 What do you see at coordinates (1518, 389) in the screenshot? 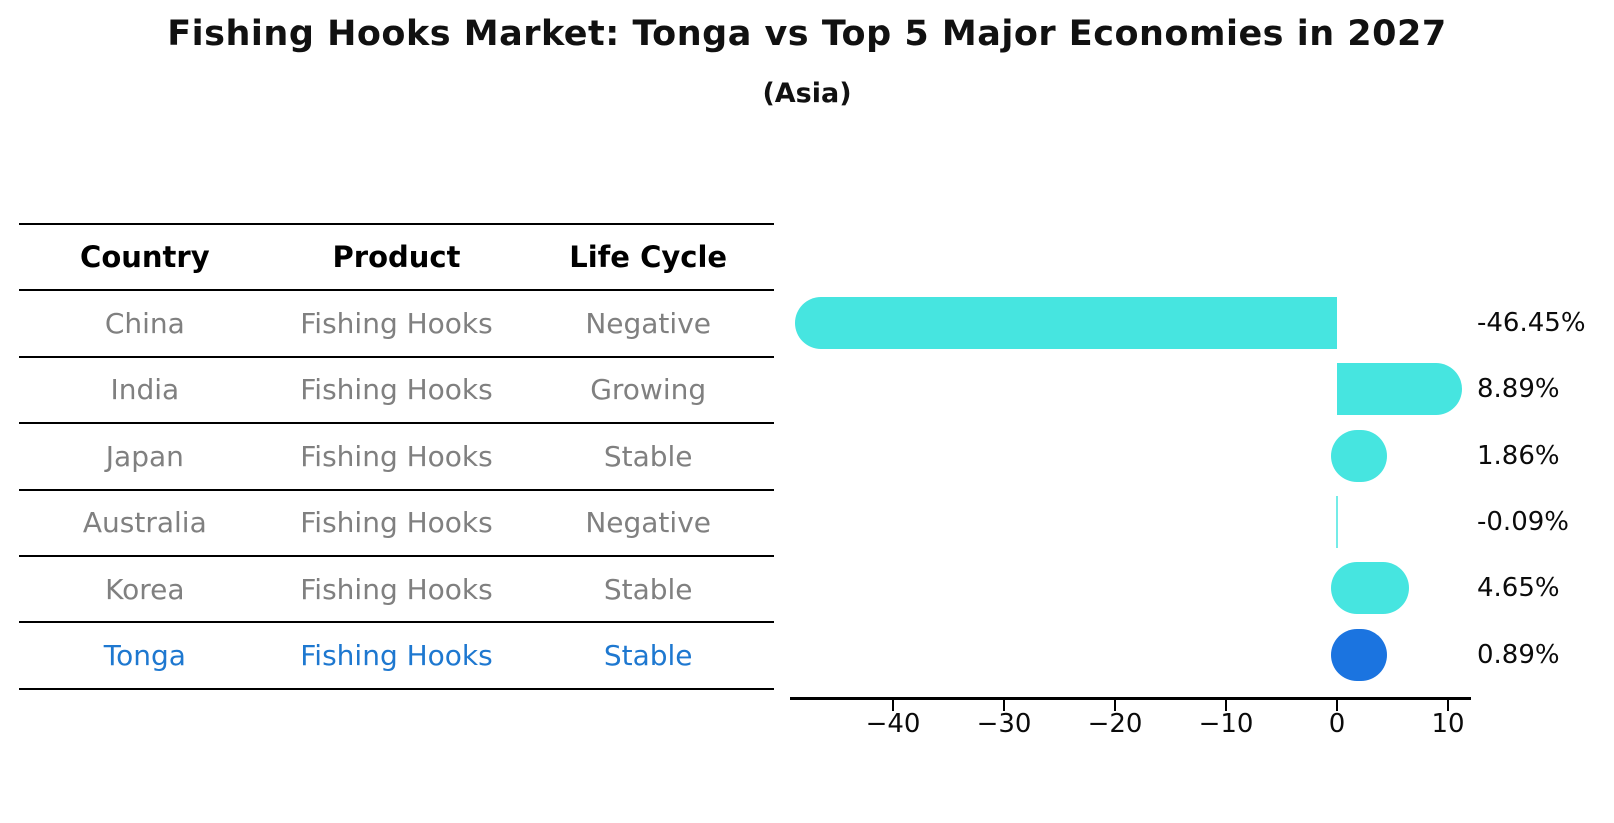
I see `value-label-india: 8.89%` at bounding box center [1518, 389].